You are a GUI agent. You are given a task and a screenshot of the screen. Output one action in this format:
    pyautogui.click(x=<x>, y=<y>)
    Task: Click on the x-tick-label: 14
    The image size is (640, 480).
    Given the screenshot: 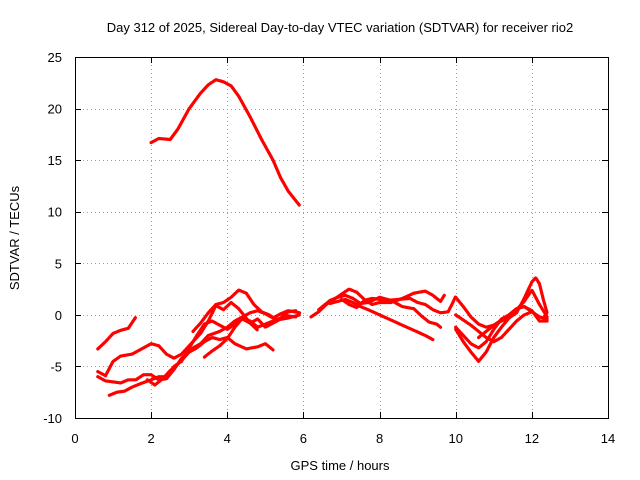 What is the action you would take?
    pyautogui.click(x=608, y=438)
    